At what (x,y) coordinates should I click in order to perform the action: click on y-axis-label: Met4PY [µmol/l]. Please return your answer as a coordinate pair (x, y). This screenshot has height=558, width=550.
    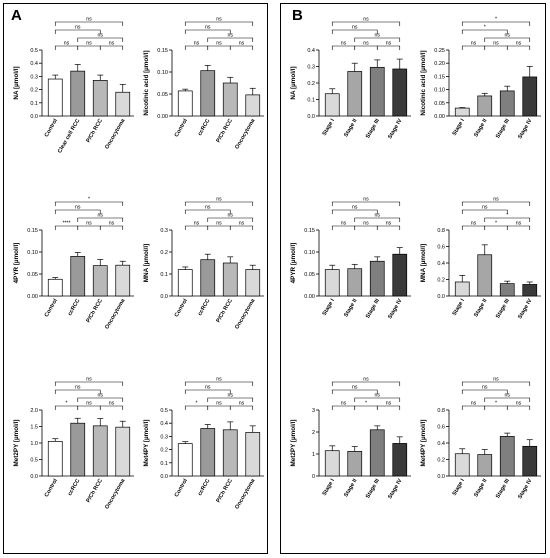
    Looking at the image, I should click on (423, 443).